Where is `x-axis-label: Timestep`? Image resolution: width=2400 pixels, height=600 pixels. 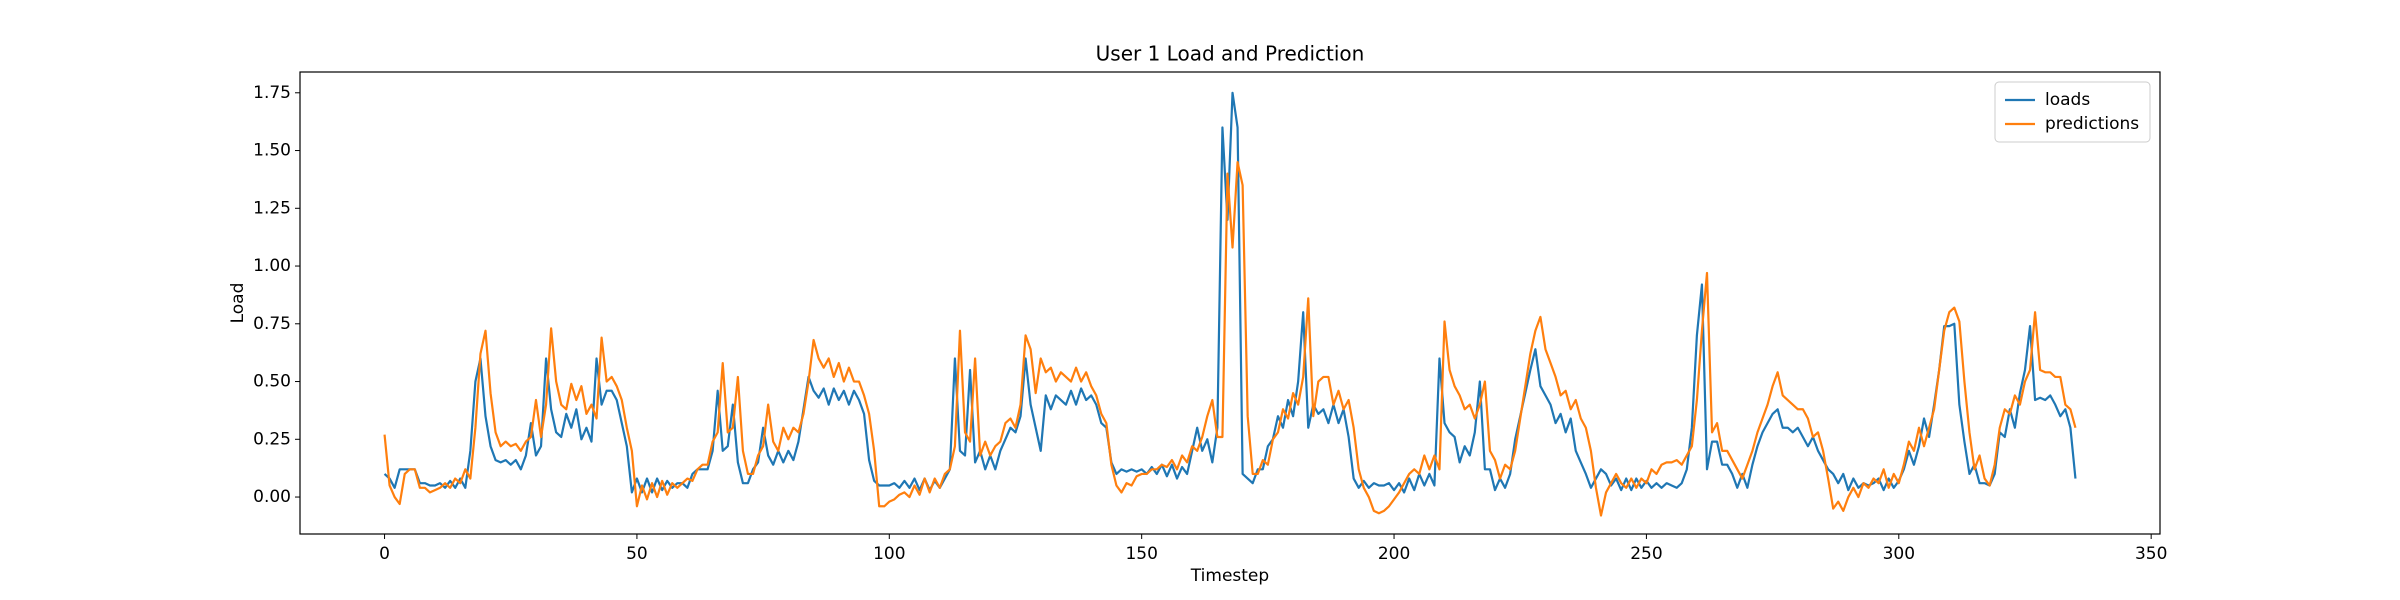 x-axis-label: Timestep is located at coordinates (1229, 576).